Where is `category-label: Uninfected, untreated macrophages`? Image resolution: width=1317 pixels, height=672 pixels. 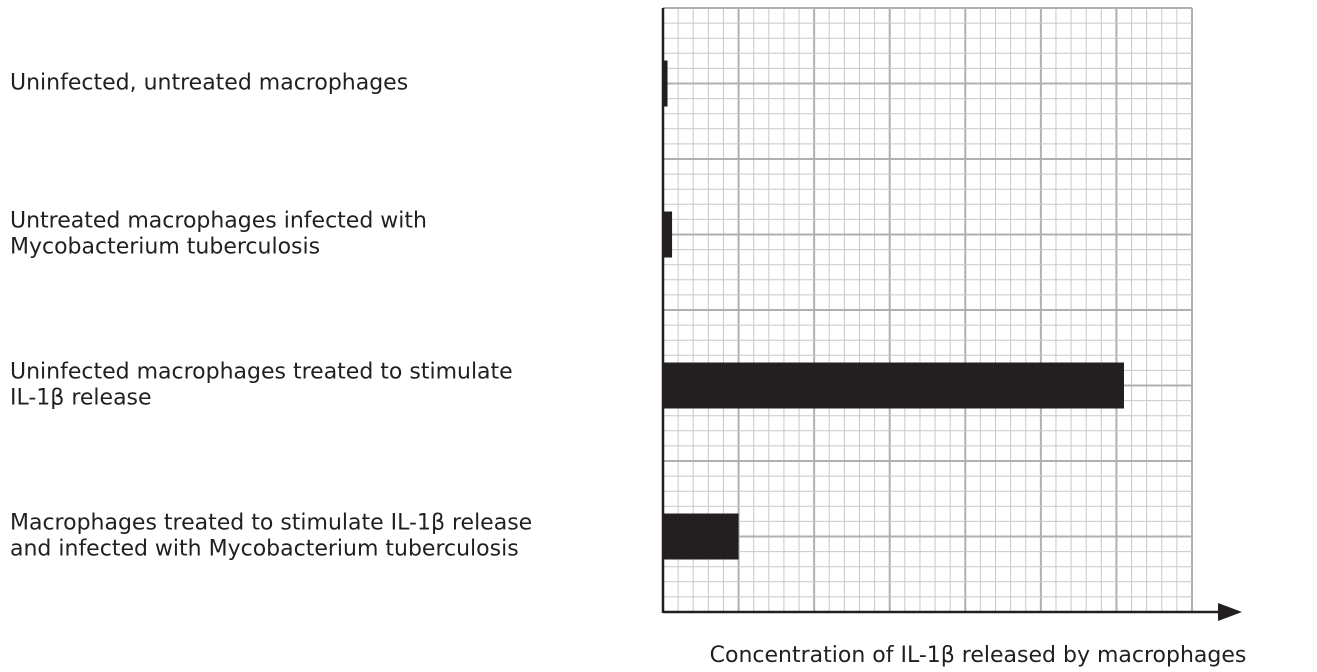
category-label: Uninfected, untreated macrophages is located at coordinates (209, 83).